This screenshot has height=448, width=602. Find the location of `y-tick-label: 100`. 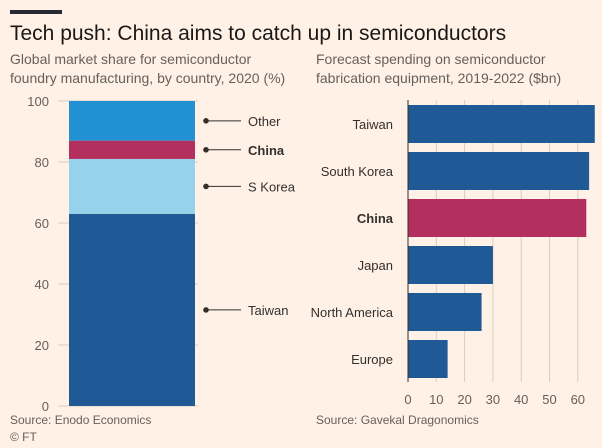

y-tick-label: 100 is located at coordinates (38, 101).